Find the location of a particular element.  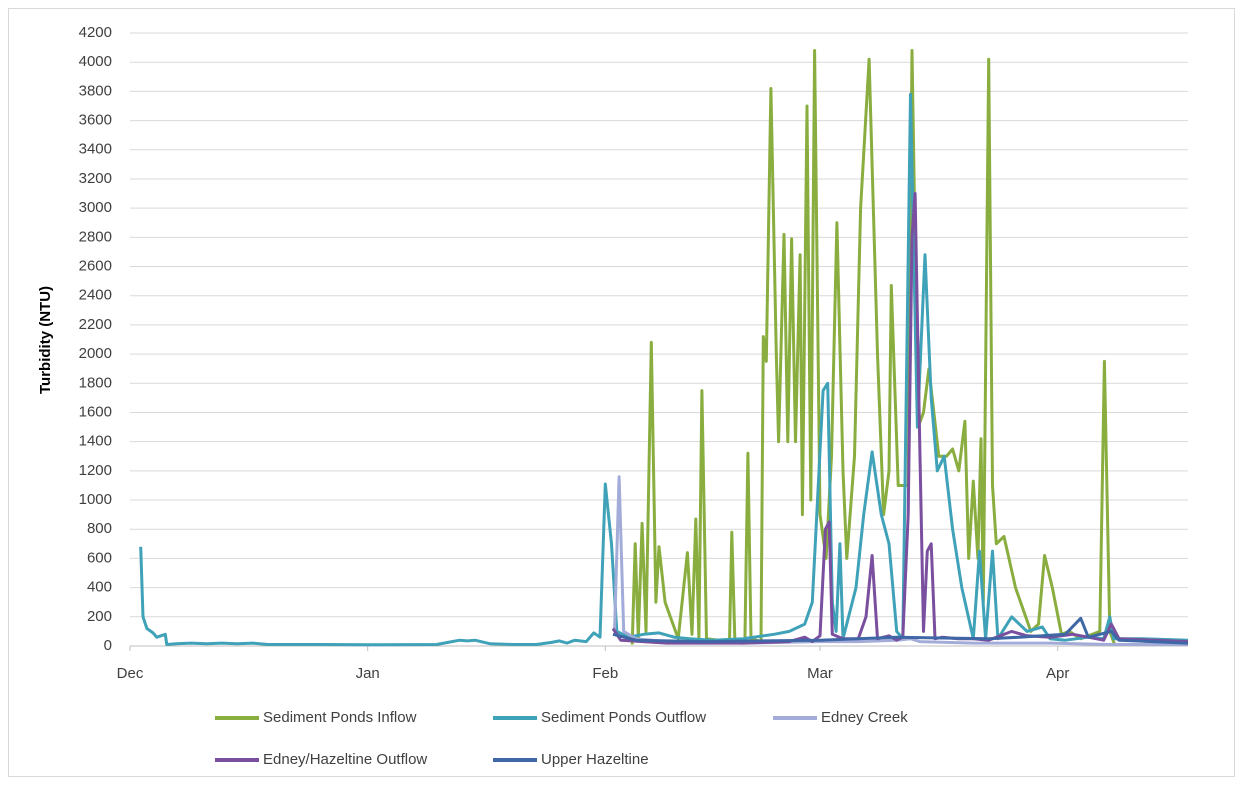

legend-label: Edney/Hazeltine Outflow is located at coordinates (345, 759).